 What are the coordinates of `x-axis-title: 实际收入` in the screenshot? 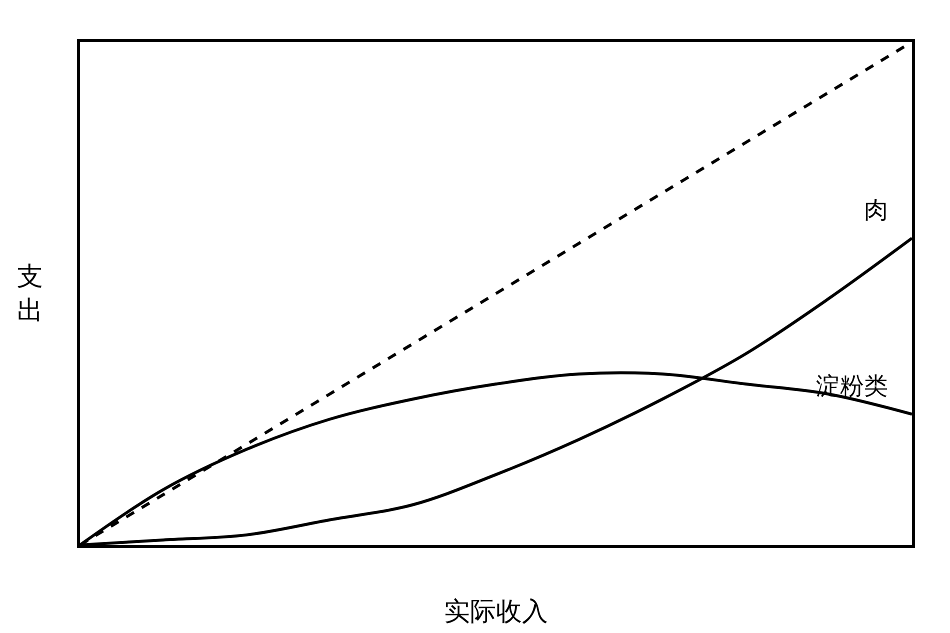 It's located at (496, 612).